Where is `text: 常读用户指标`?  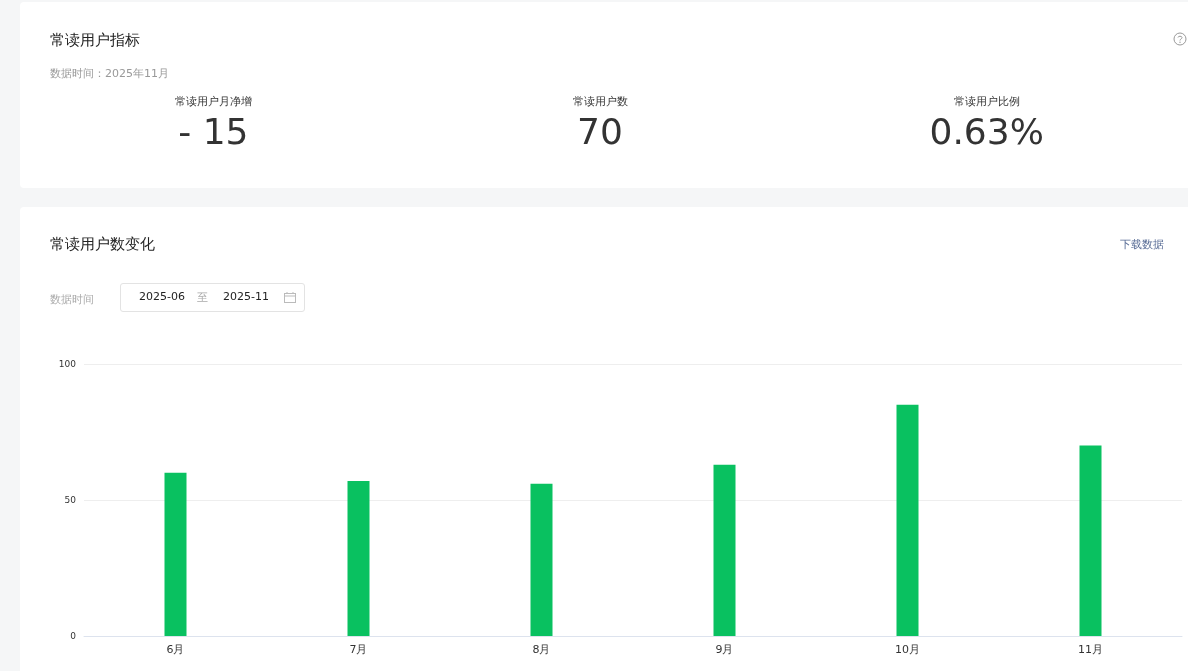
text: 常读用户指标 is located at coordinates (95, 40).